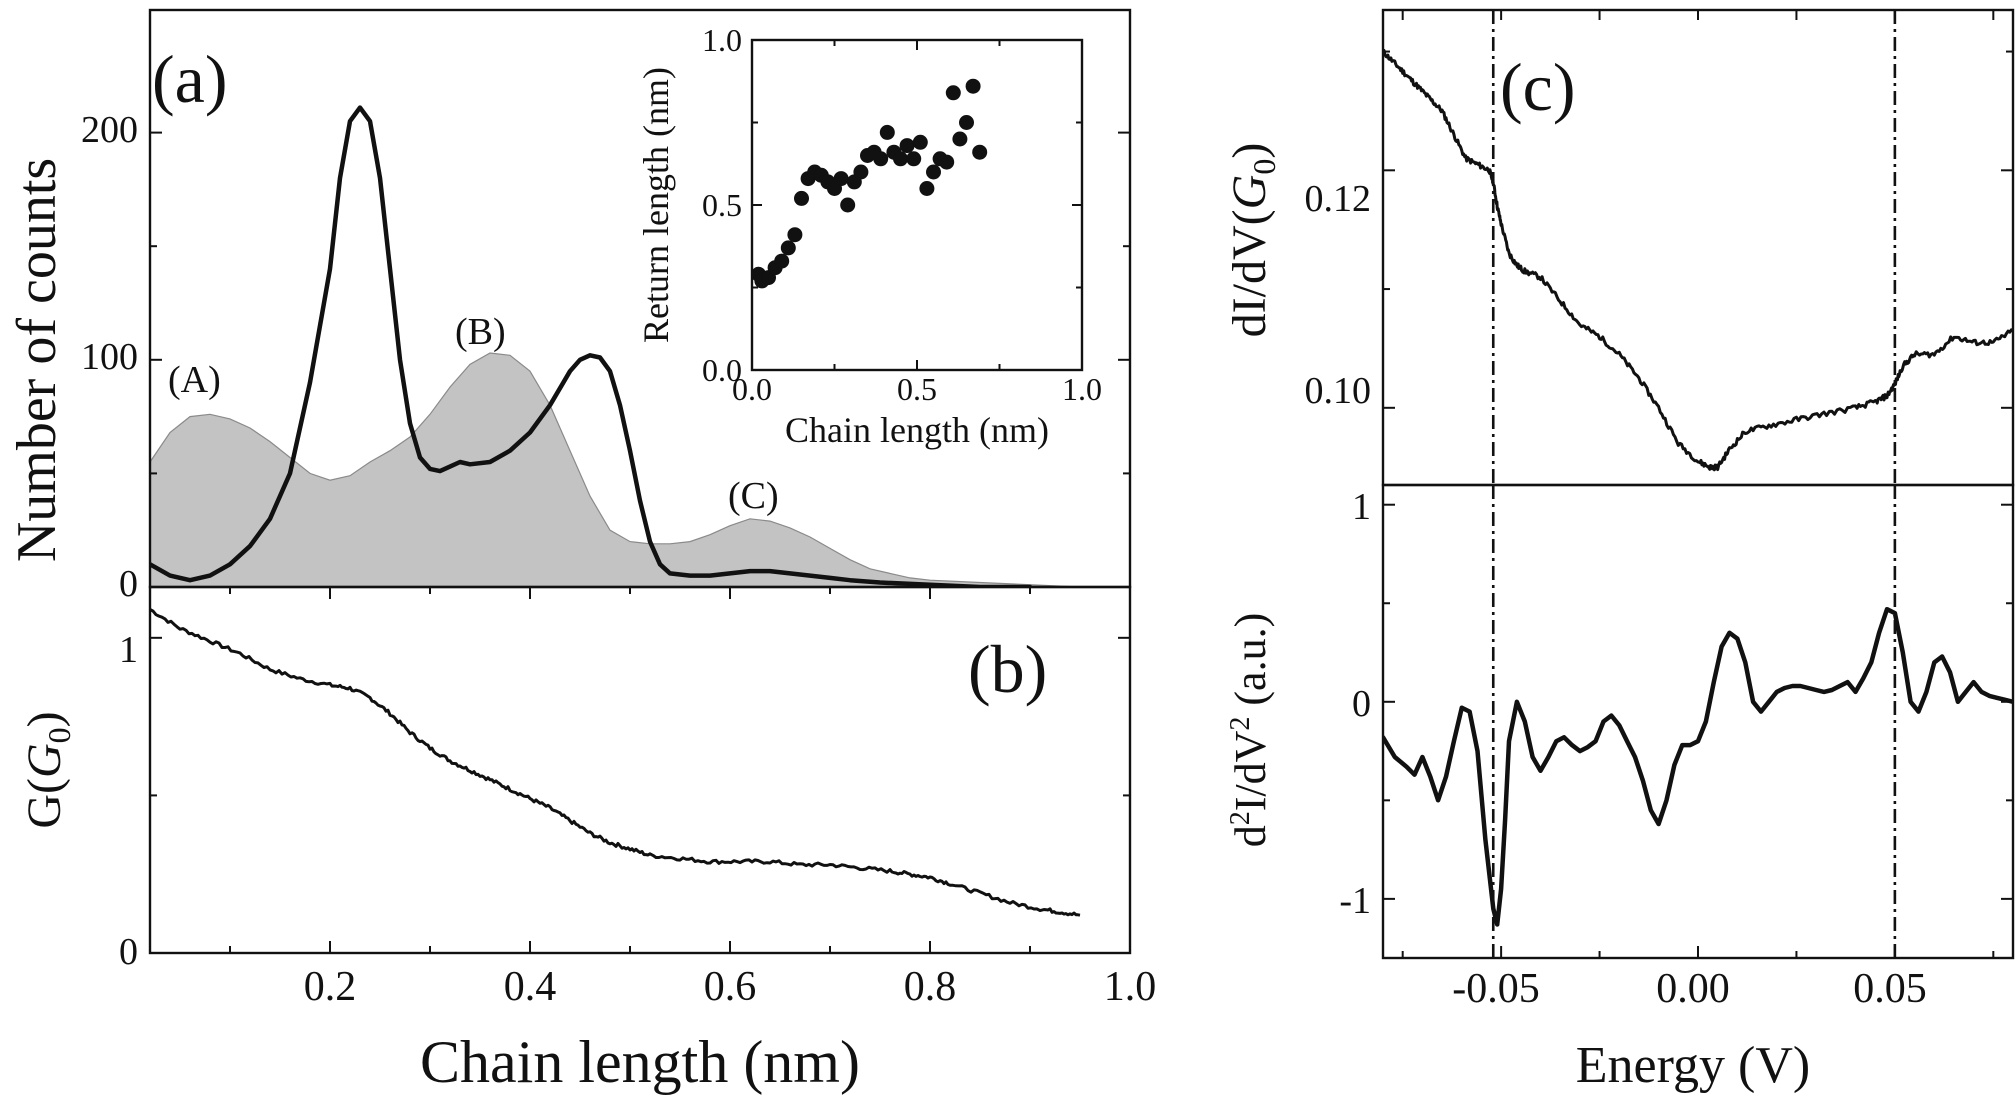  Describe the element at coordinates (1361, 704) in the screenshot. I see `cb-ytick-0: 0` at that location.